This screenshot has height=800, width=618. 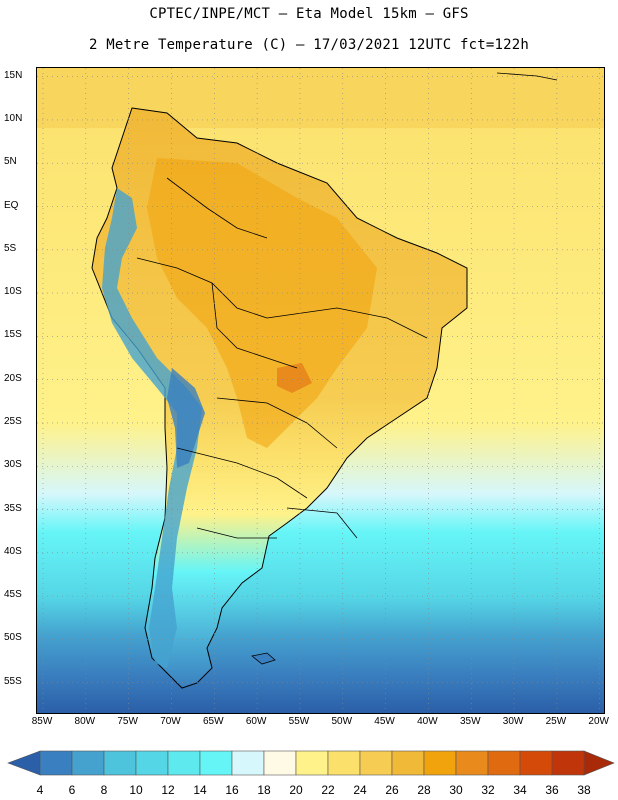 I want to click on longitude-label: 60W, so click(x=256, y=721).